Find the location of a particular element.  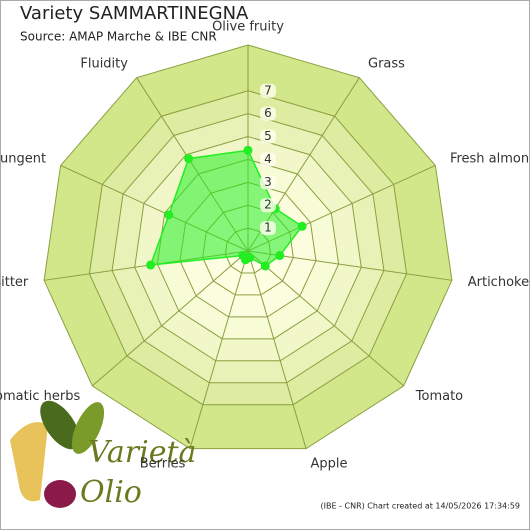

axis-label: Apple is located at coordinates (329, 464).